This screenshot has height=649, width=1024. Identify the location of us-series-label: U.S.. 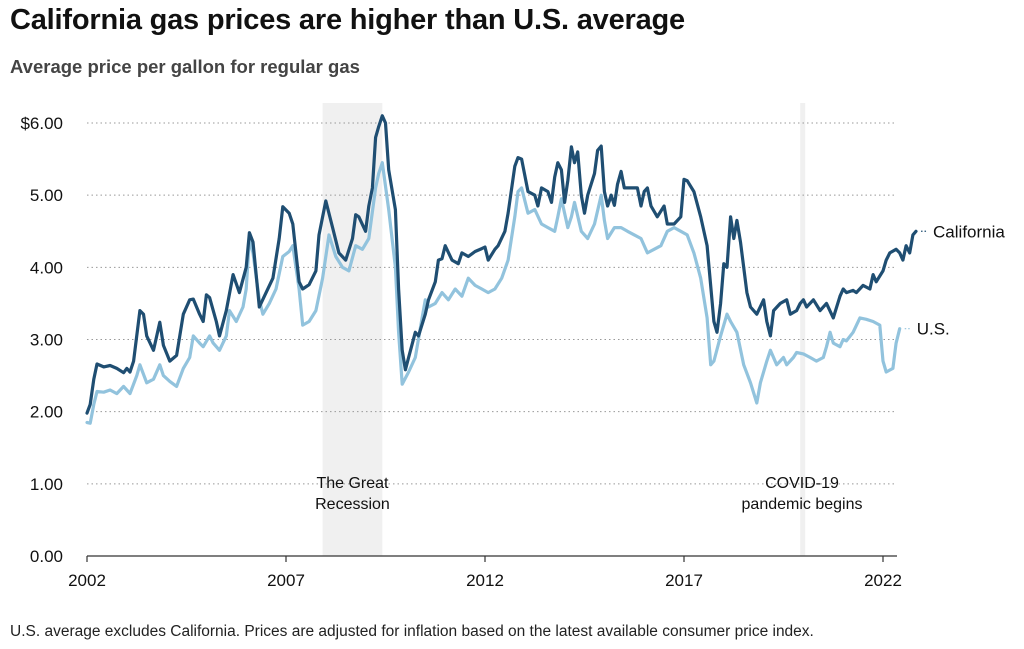
(933, 329).